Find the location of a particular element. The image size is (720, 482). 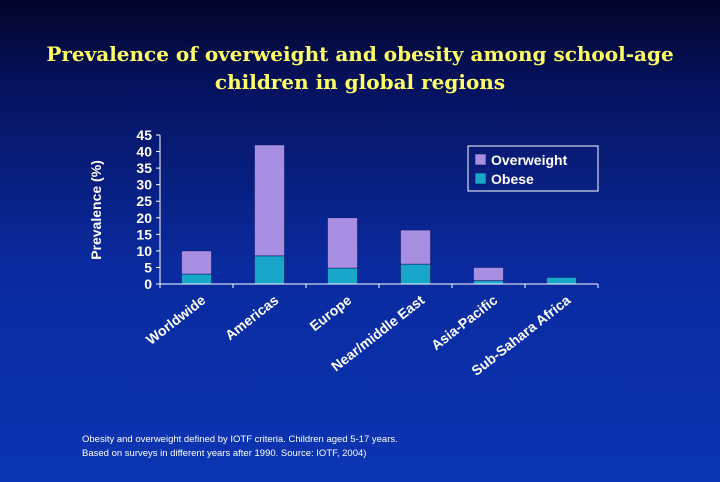

y-tick-label: 45 is located at coordinates (144, 135).